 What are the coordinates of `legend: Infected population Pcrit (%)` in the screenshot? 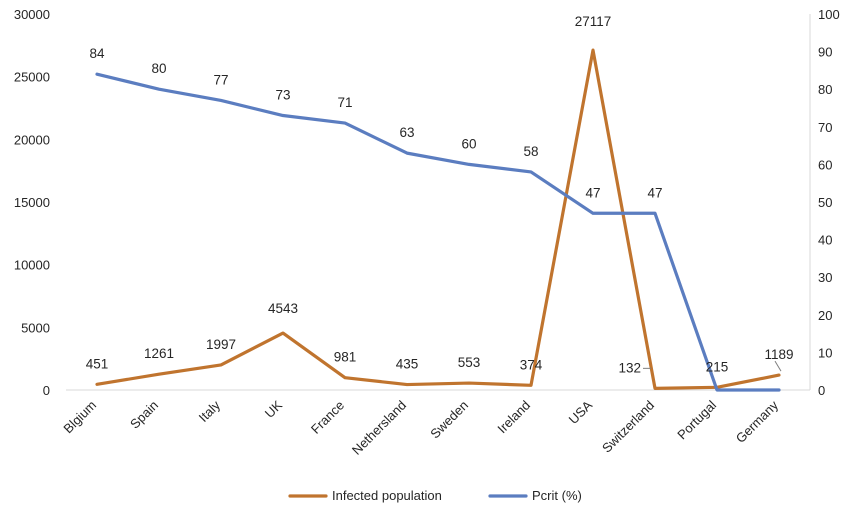 It's located at (435, 495).